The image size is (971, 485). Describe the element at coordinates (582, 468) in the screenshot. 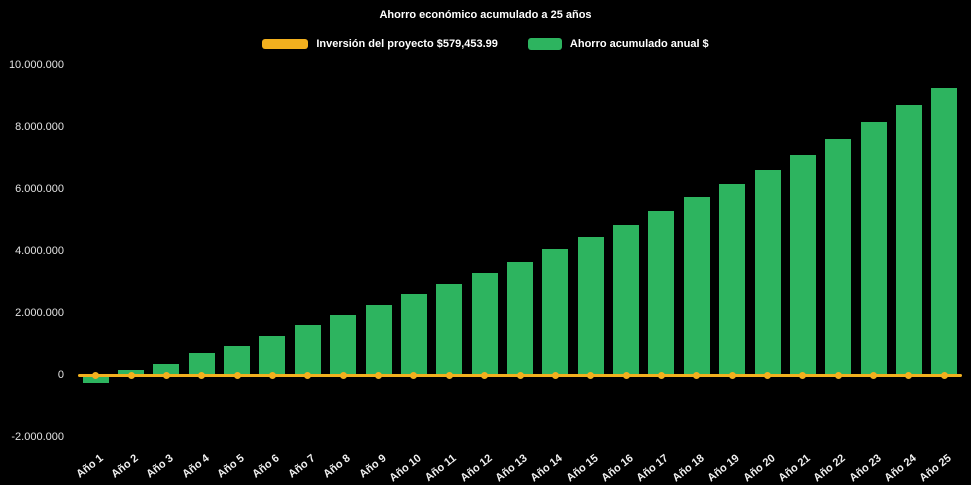

I see `x-axis-label: Año 15` at that location.